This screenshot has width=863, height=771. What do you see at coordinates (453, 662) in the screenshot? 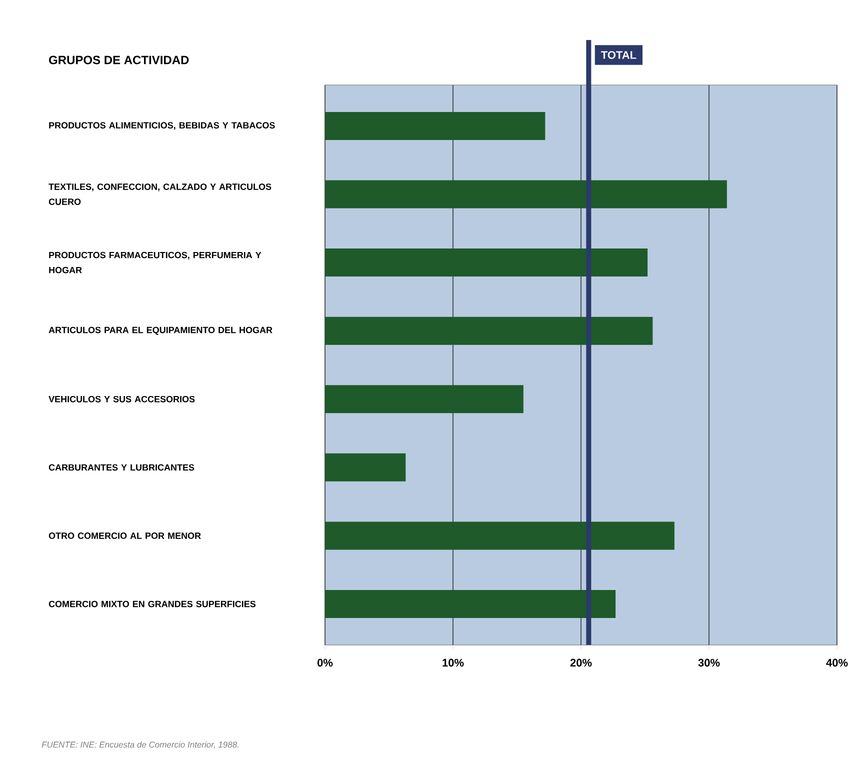
I see `x-tick-label: 10%` at bounding box center [453, 662].